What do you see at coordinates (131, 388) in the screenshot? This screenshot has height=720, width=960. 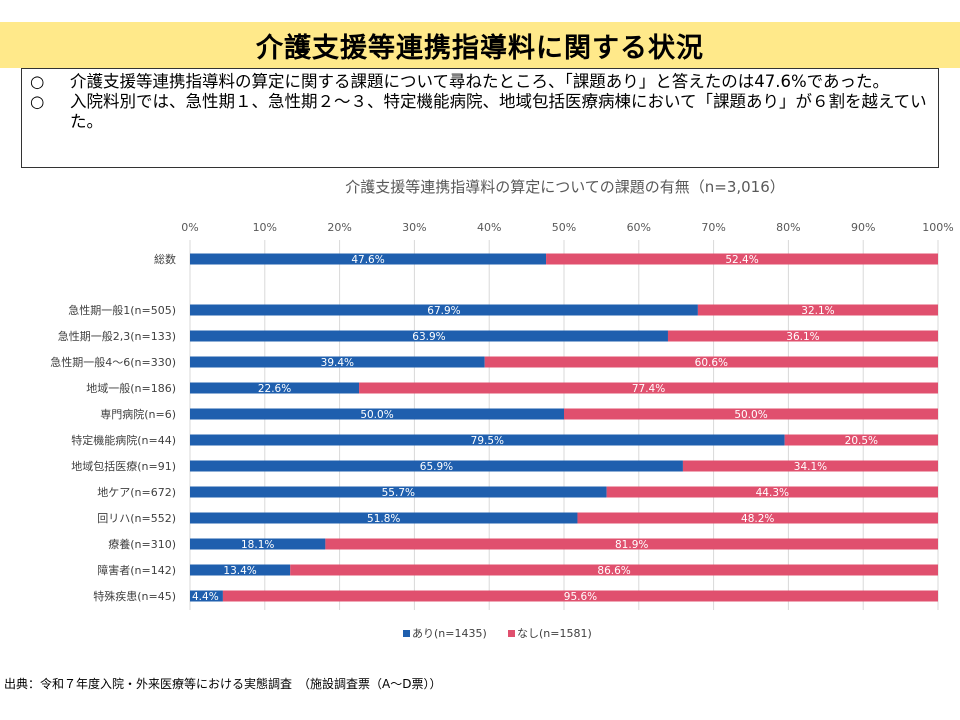 I see `category-label: 地域一般(n=186)` at bounding box center [131, 388].